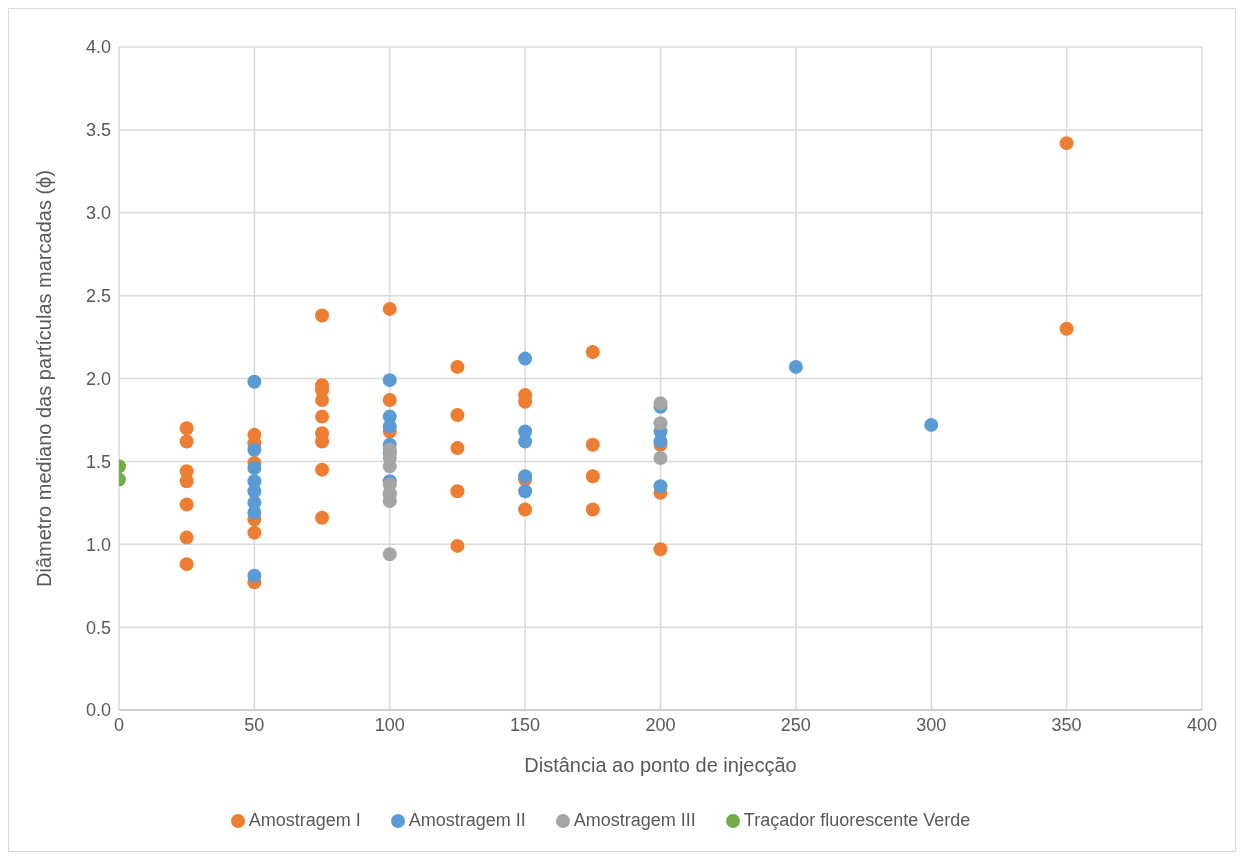 The image size is (1243, 860). I want to click on y-tick-label: 2.5, so click(98, 296).